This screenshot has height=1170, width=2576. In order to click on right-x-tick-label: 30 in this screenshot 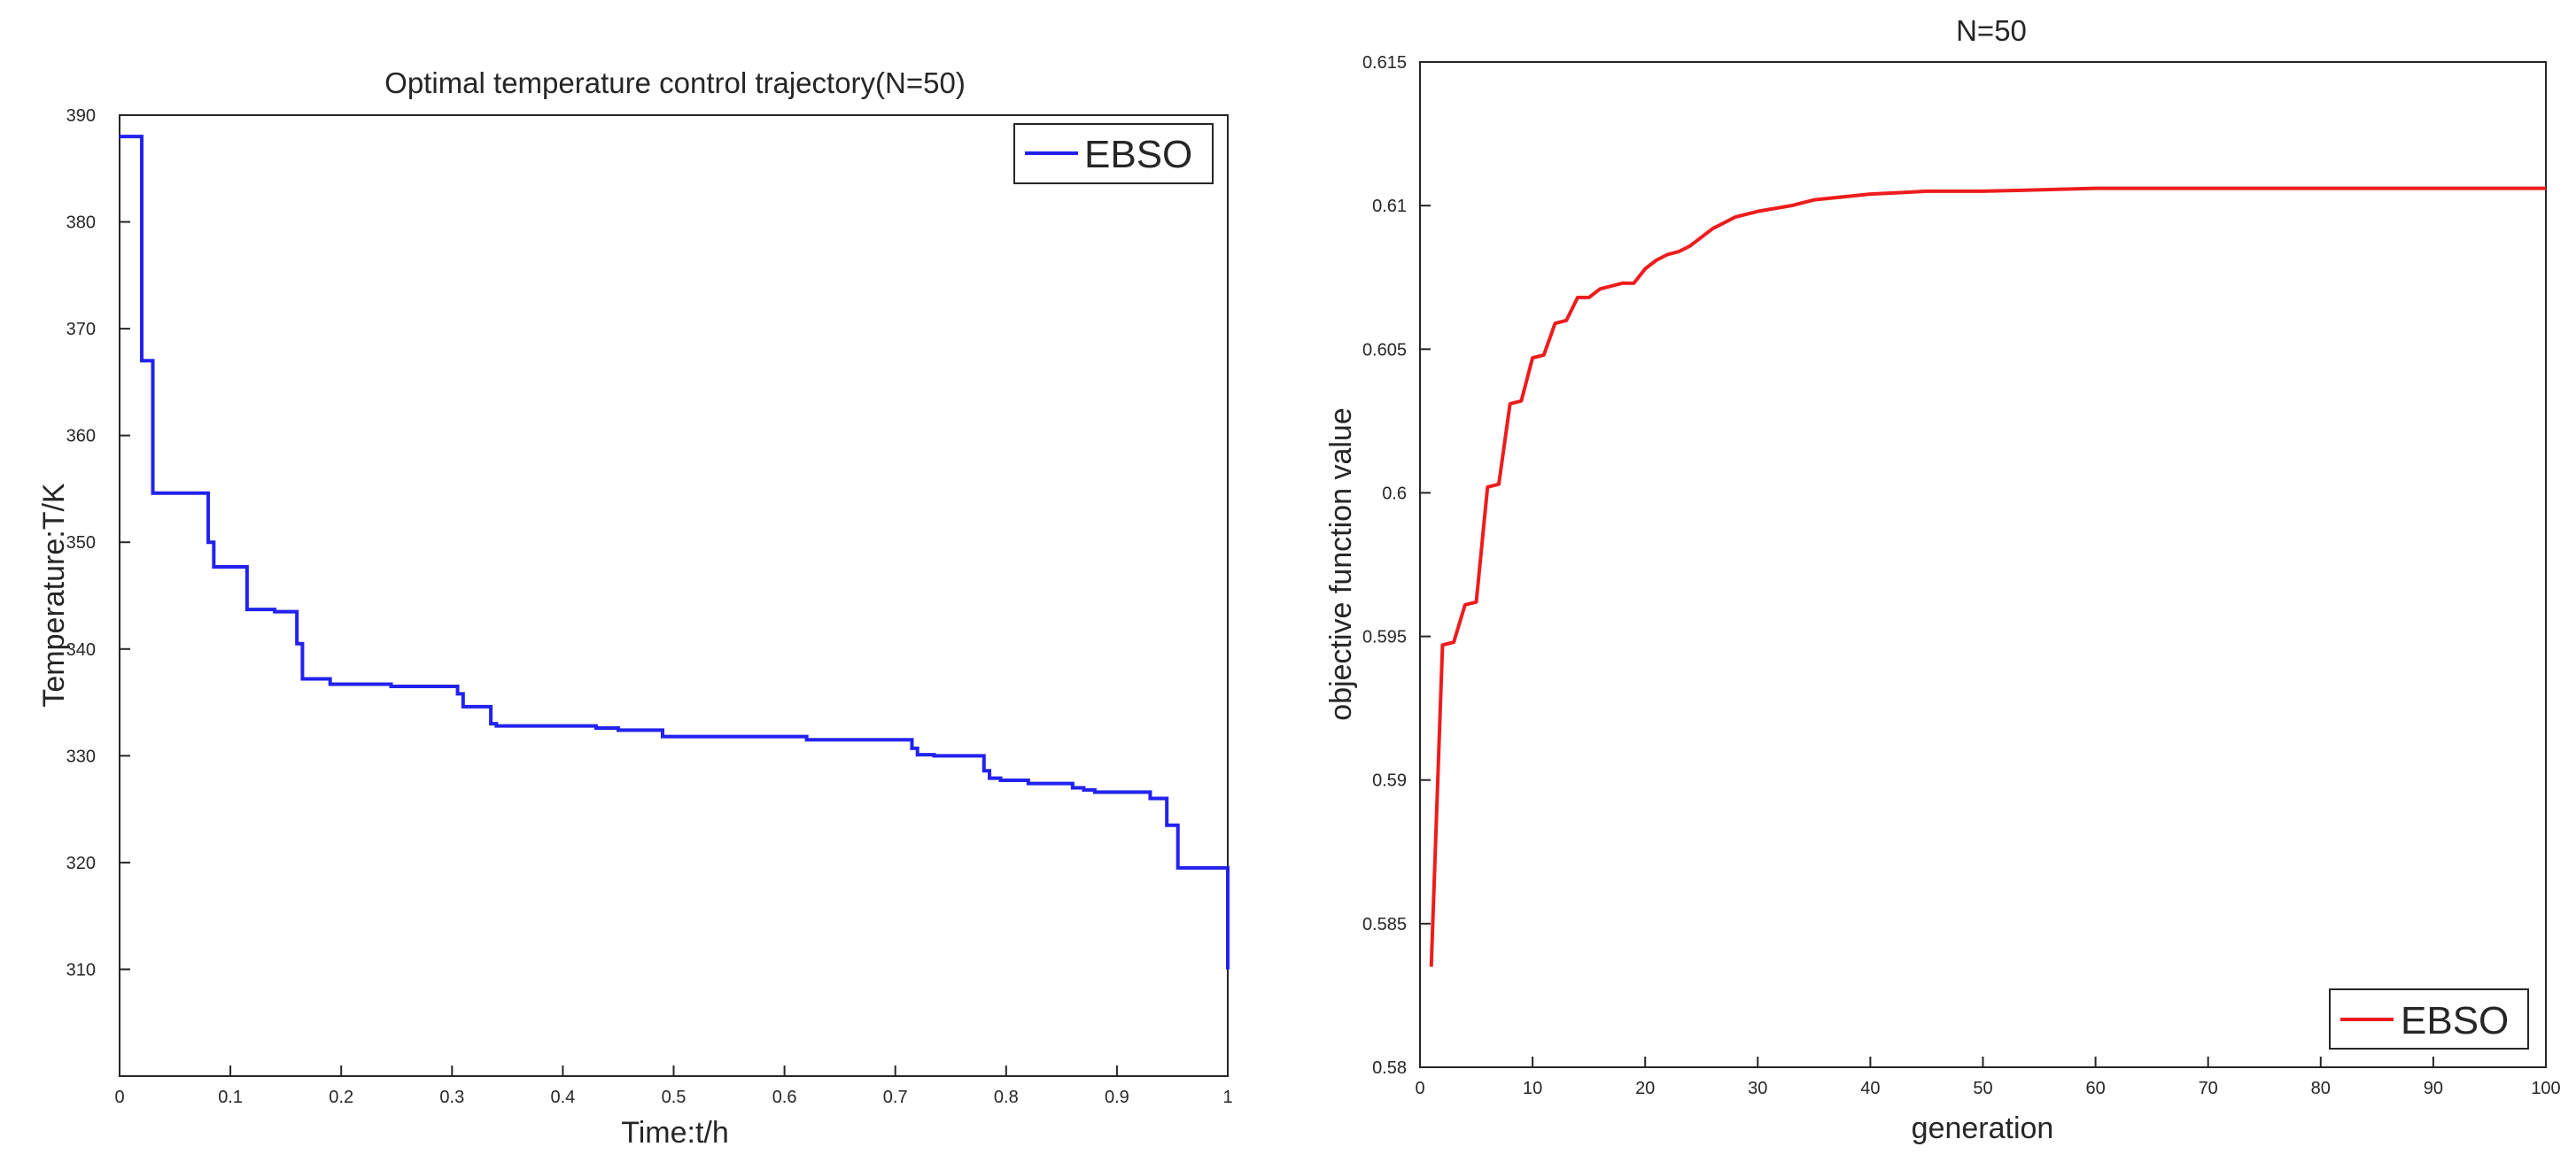, I will do `click(1757, 1088)`.